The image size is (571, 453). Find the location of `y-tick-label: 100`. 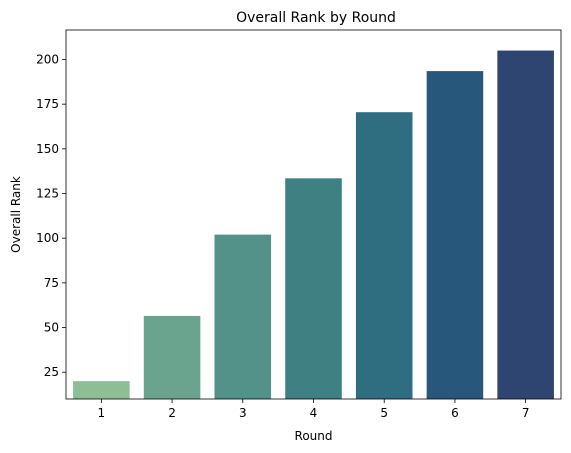

y-tick-label: 100 is located at coordinates (47, 238).